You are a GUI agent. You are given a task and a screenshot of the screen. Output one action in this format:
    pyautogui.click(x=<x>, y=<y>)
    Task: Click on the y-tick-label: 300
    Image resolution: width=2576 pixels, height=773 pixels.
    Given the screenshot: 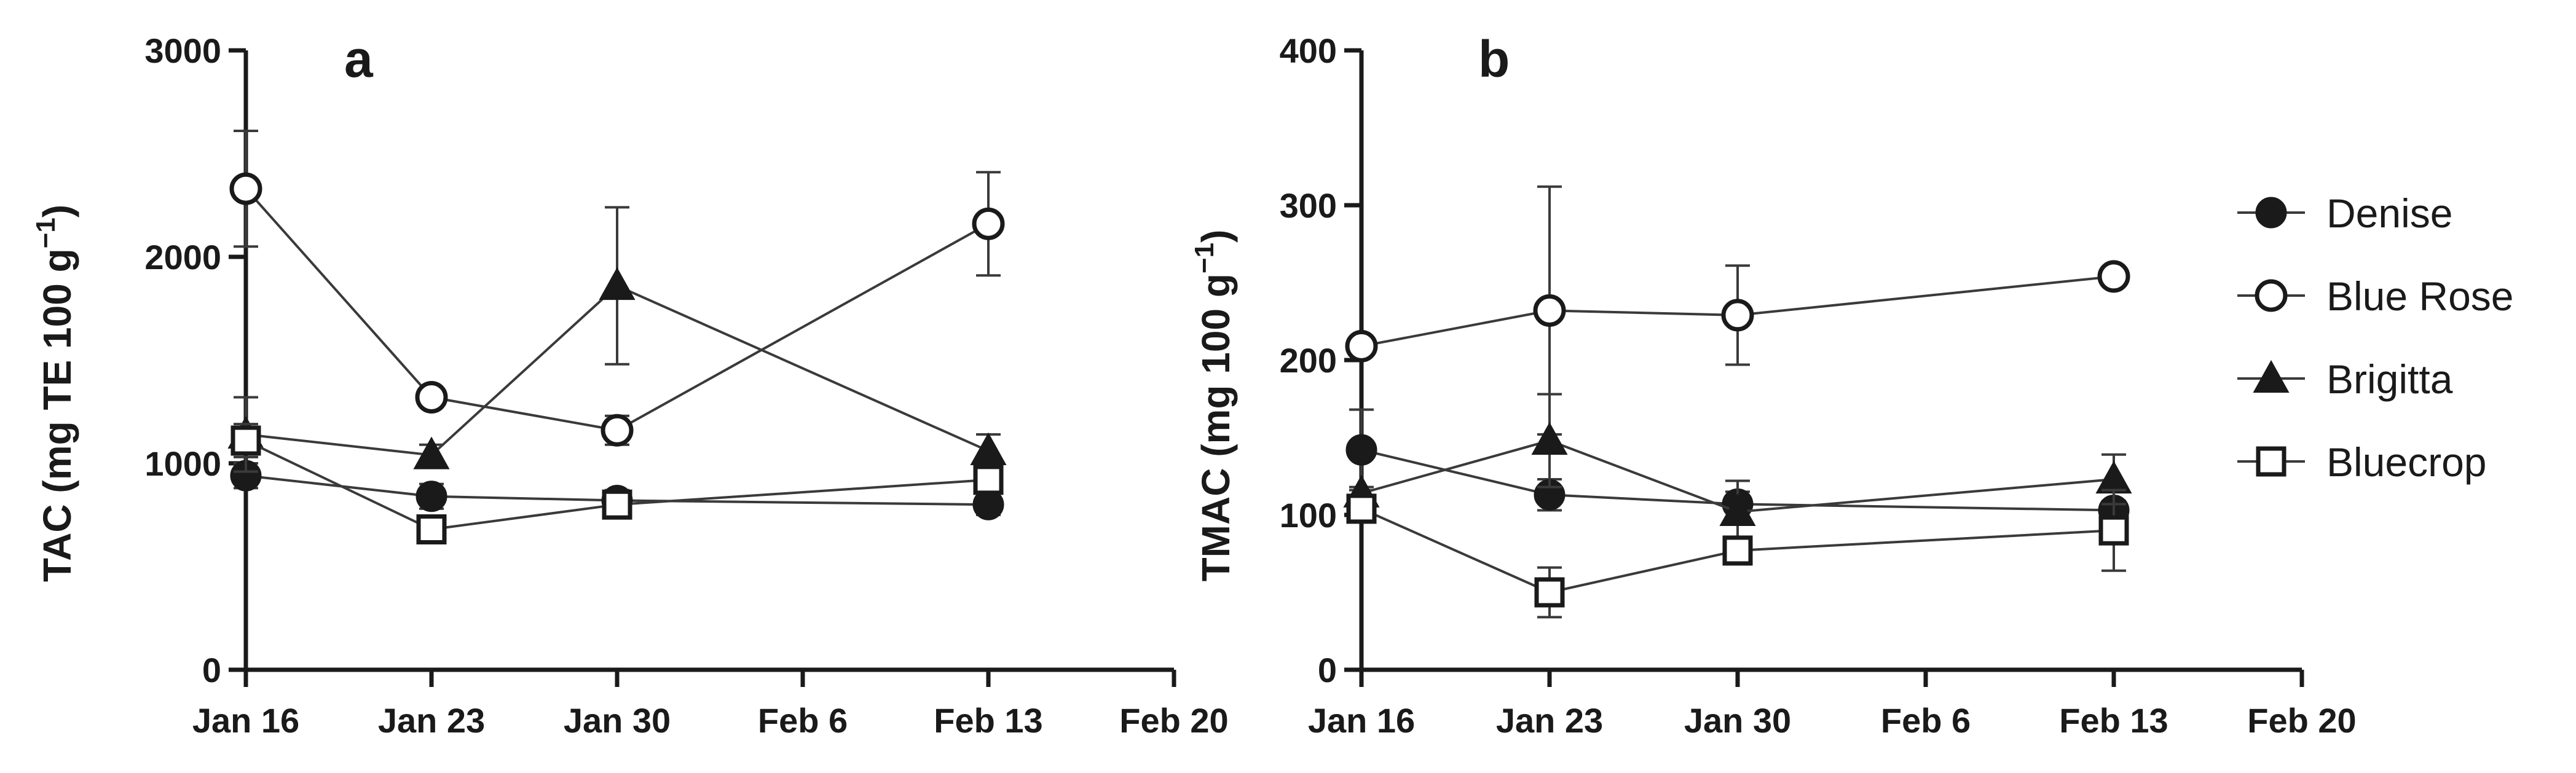 What is the action you would take?
    pyautogui.click(x=1308, y=205)
    